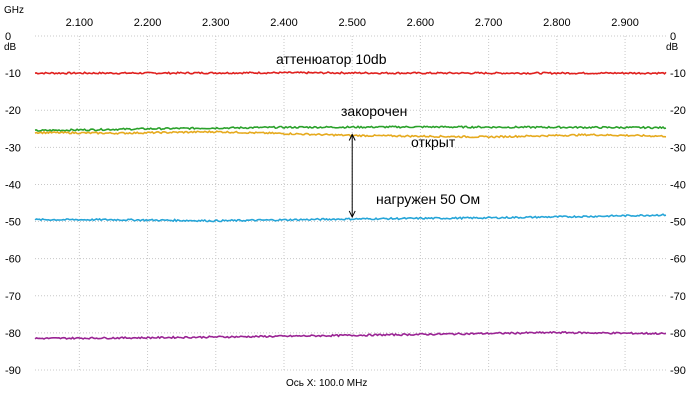 The height and width of the screenshot is (400, 700). What do you see at coordinates (13, 204) in the screenshot?
I see `y-tick-labels-left: 0 -10 -20 -30 -40 -50 -60 -70 -80 -90` at bounding box center [13, 204].